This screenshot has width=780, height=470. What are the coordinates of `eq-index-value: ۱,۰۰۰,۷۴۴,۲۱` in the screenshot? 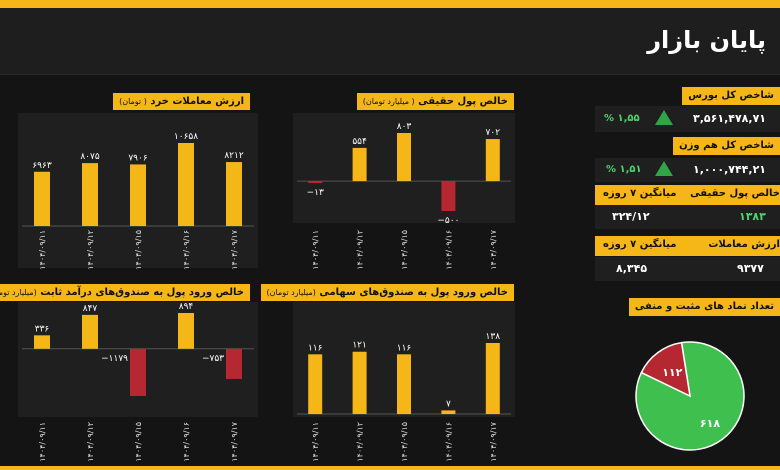 It's located at (729, 169).